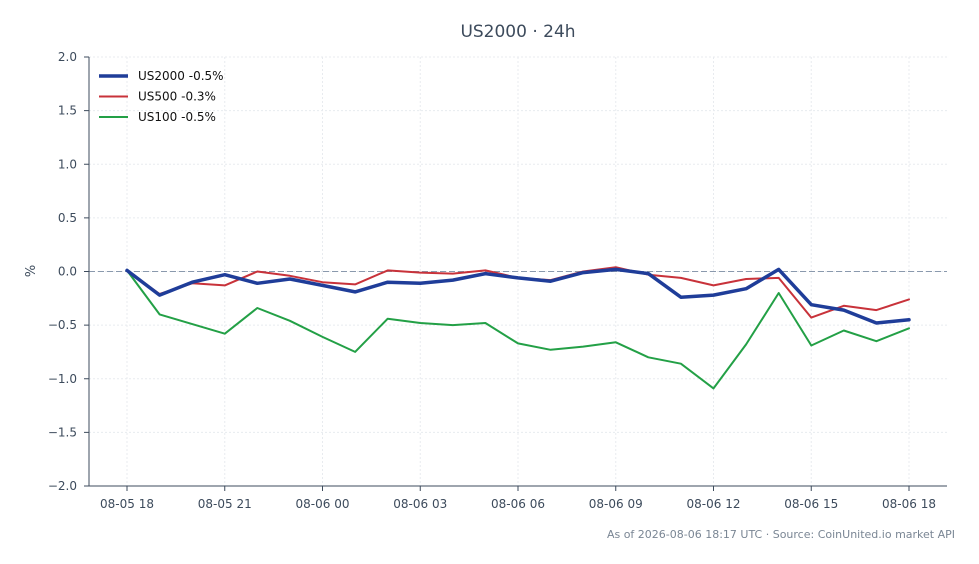 The height and width of the screenshot is (564, 979). What do you see at coordinates (62, 486) in the screenshot?
I see `y-tick-label: −2.0` at bounding box center [62, 486].